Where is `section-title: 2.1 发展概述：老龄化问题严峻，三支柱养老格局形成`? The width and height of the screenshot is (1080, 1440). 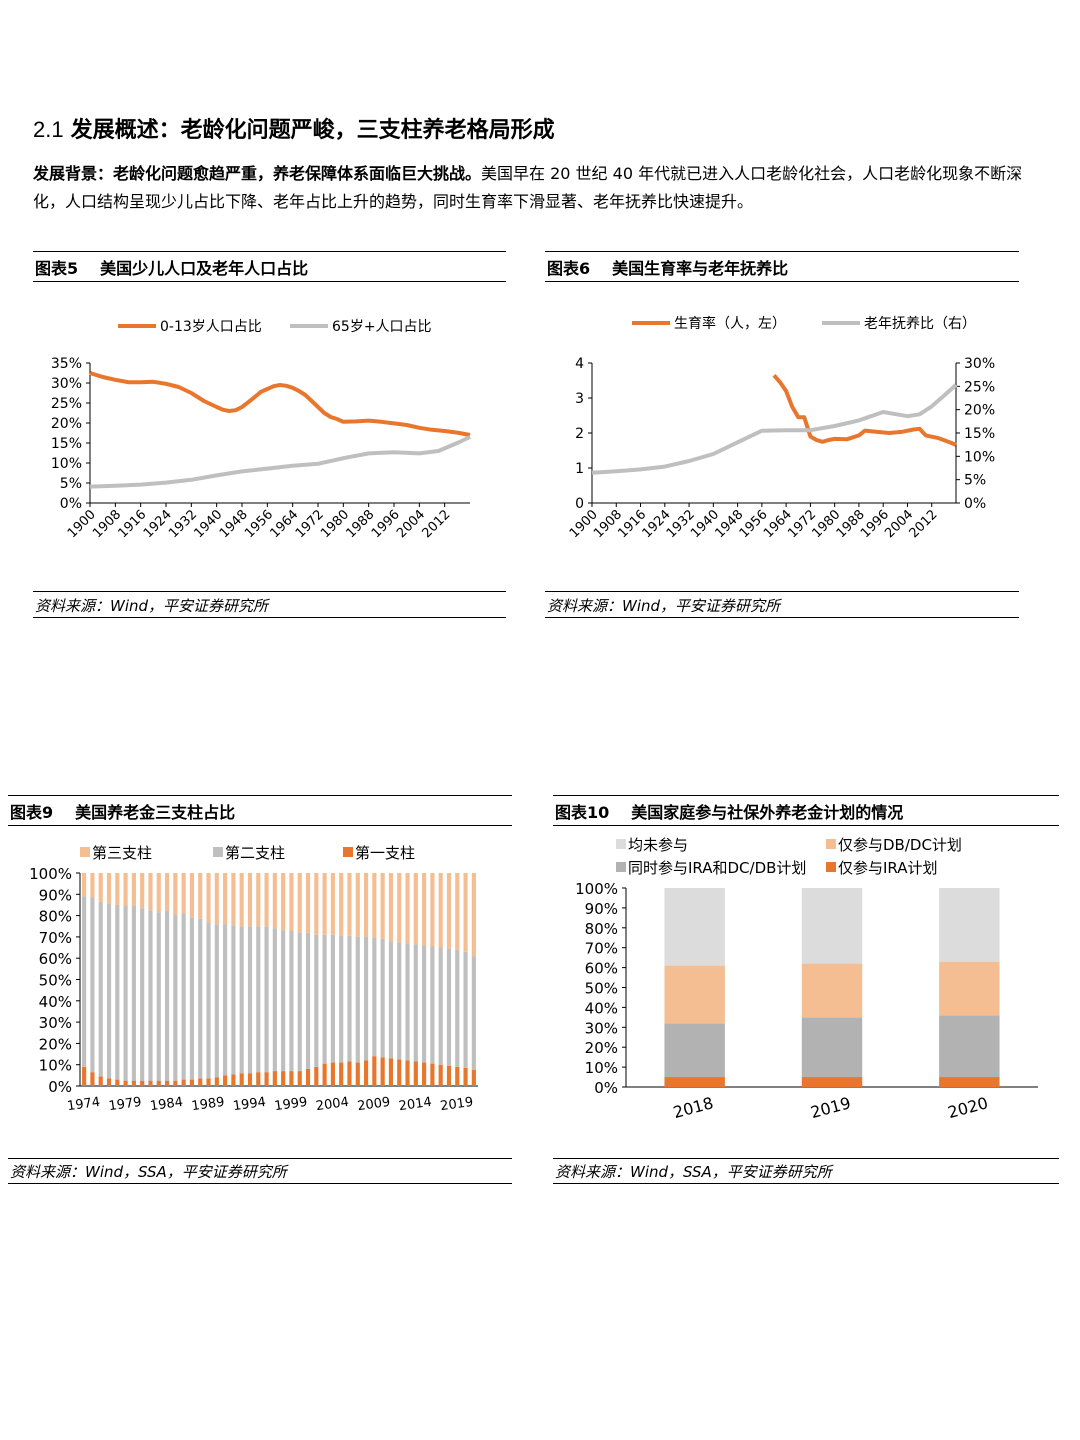 section-title: 2.1 发展概述：老龄化问题严峻，三支柱养老格局形成 is located at coordinates (294, 128).